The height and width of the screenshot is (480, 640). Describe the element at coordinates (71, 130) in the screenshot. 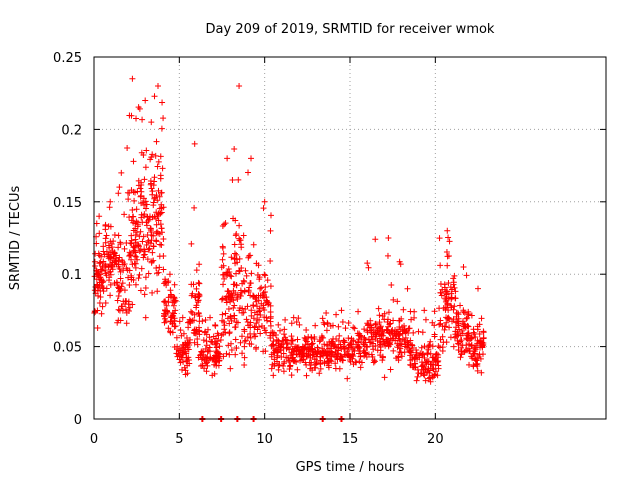

I see `y-tick-label: 0.2` at that location.